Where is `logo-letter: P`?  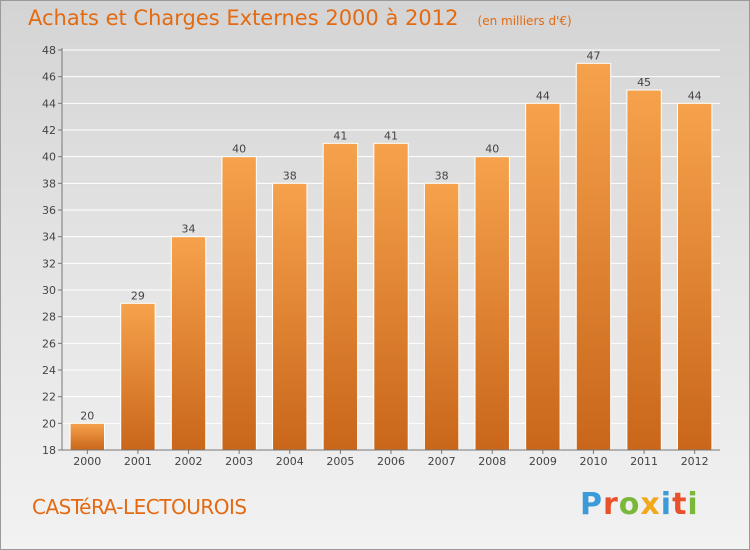
logo-letter: P is located at coordinates (591, 504).